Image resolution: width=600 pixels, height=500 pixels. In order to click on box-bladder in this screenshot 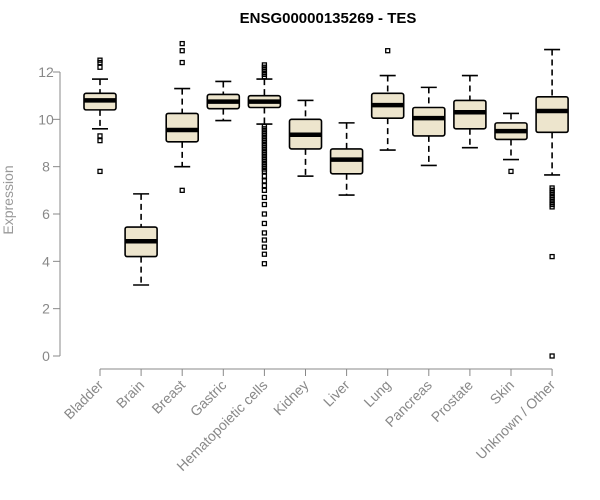, I will do `click(100, 116)`.